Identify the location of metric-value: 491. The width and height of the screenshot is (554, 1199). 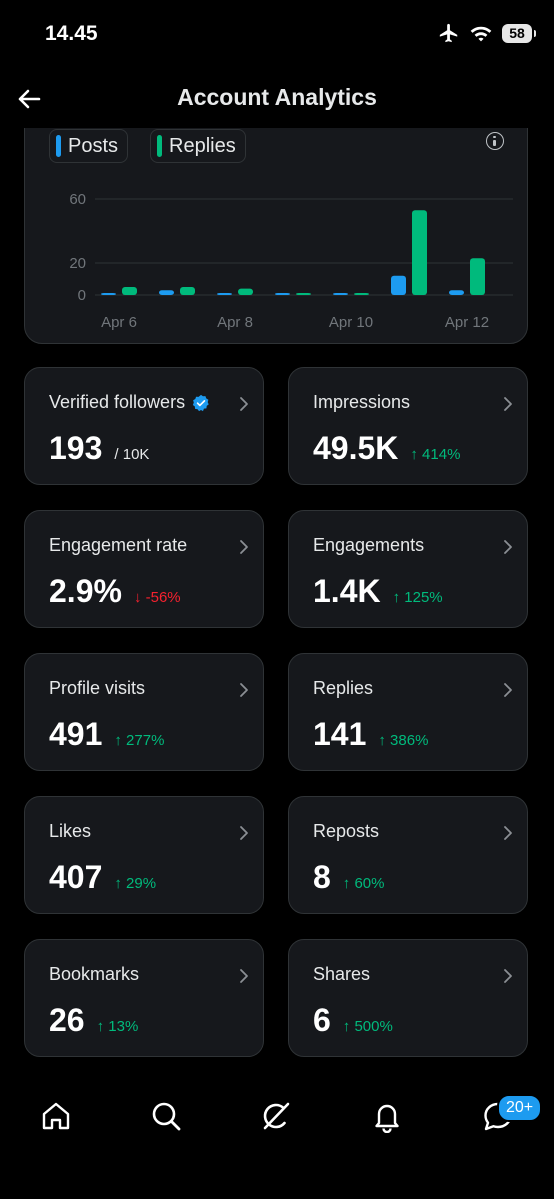
(76, 734).